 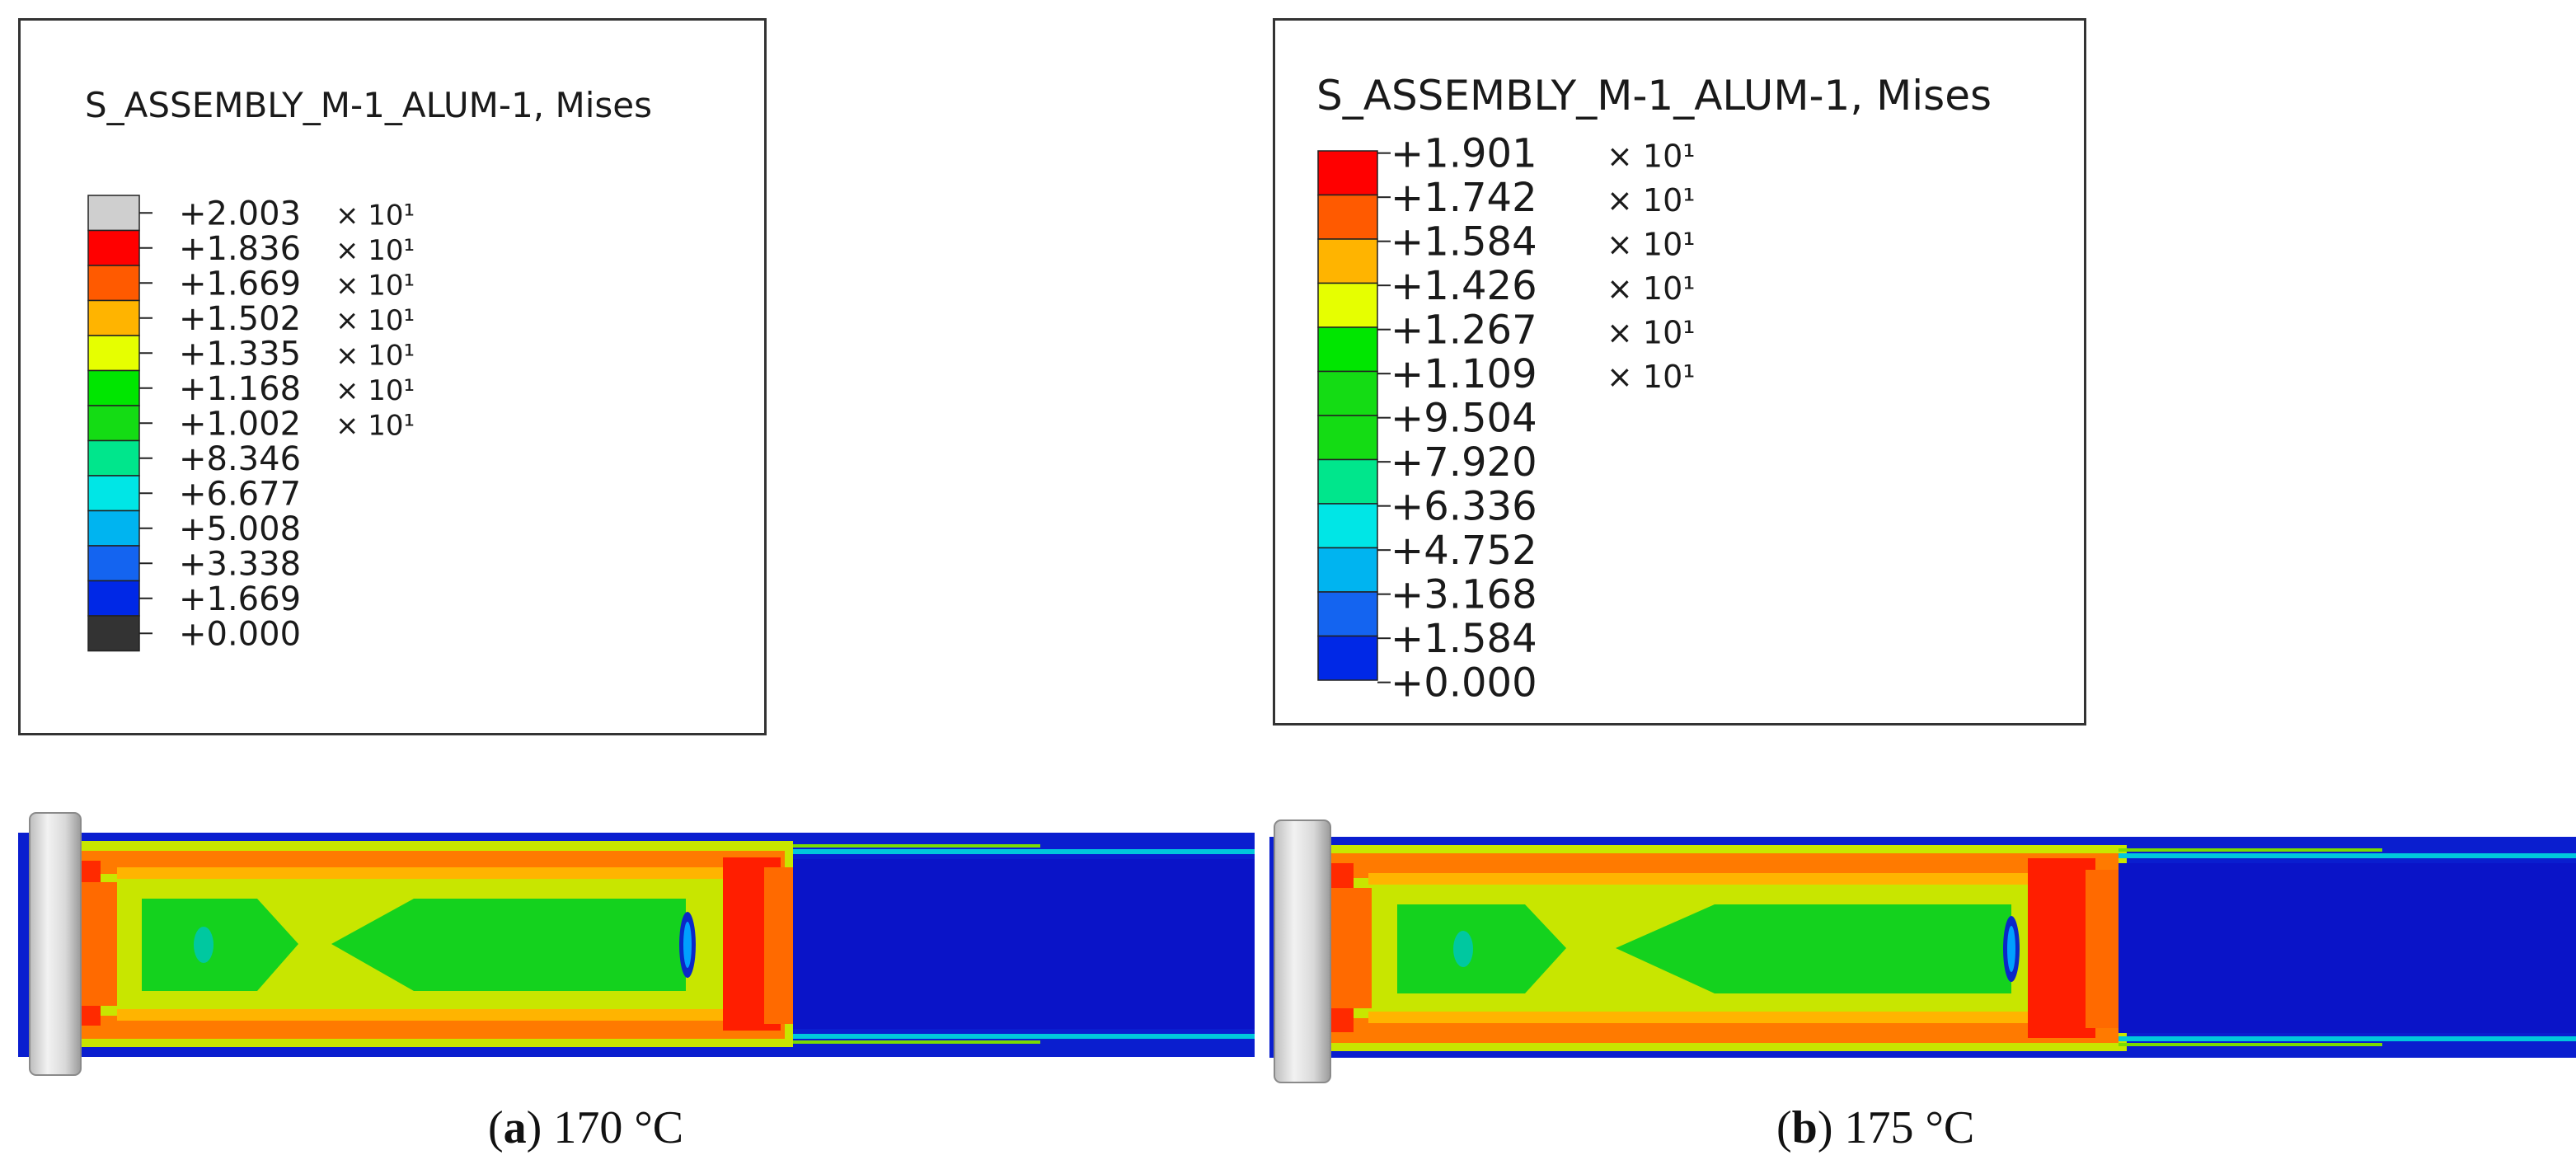 I want to click on legend-value-label: +3.338, so click(x=240, y=564).